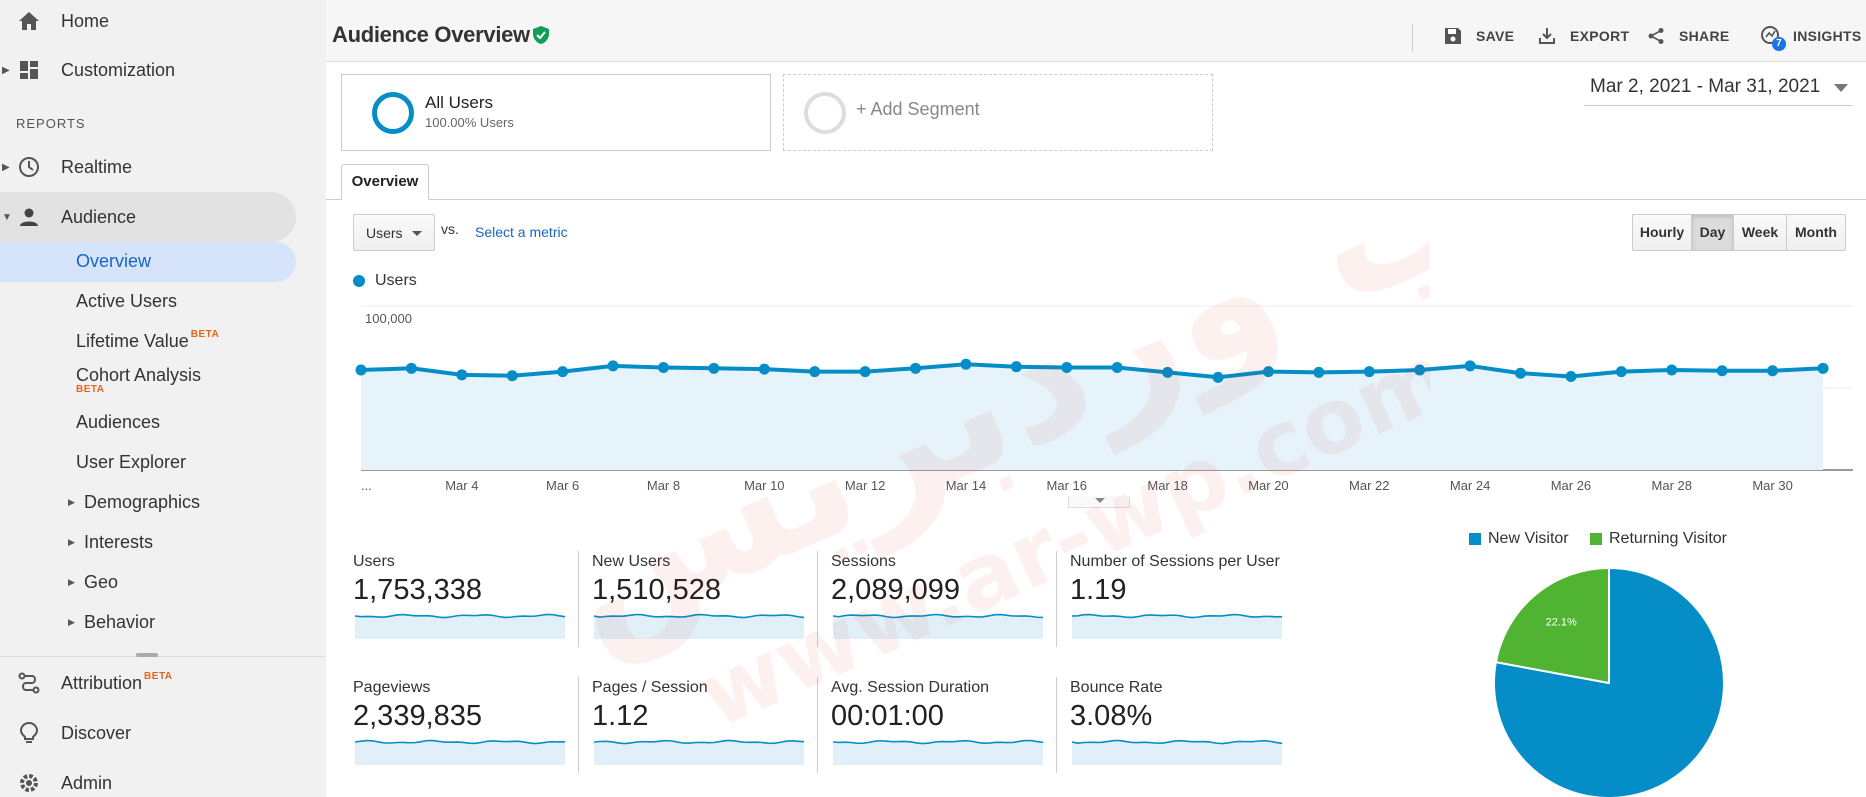  Describe the element at coordinates (1816, 232) in the screenshot. I see `granularity-month-button: Month` at that location.